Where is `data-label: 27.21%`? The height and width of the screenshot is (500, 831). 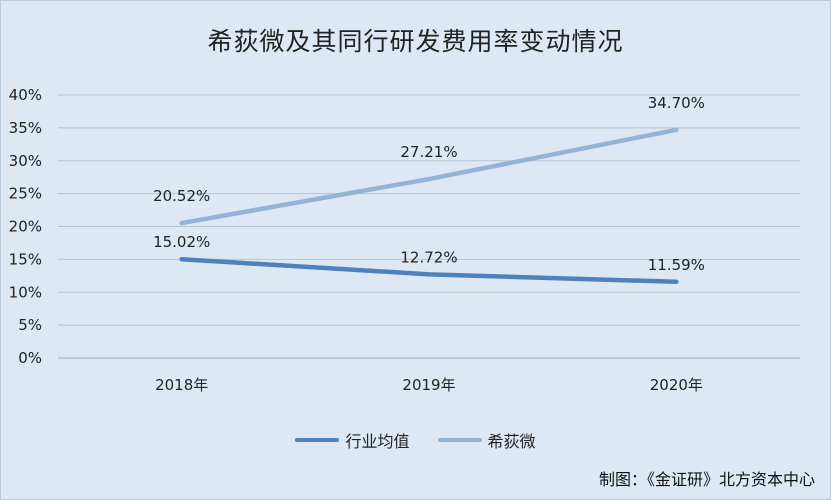
data-label: 27.21% is located at coordinates (428, 152).